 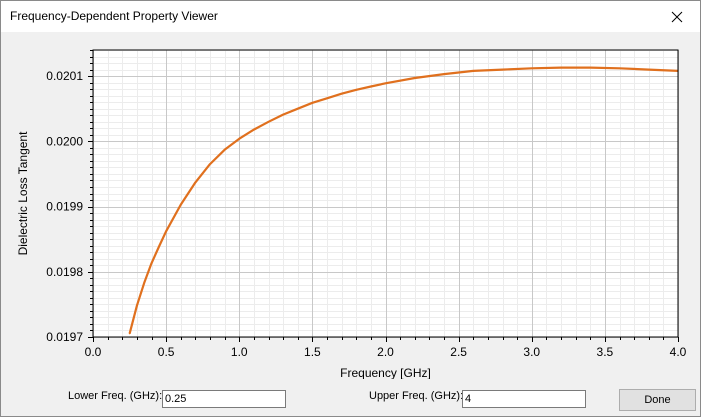 What do you see at coordinates (64, 337) in the screenshot?
I see `y-tick-label: 0.0197` at bounding box center [64, 337].